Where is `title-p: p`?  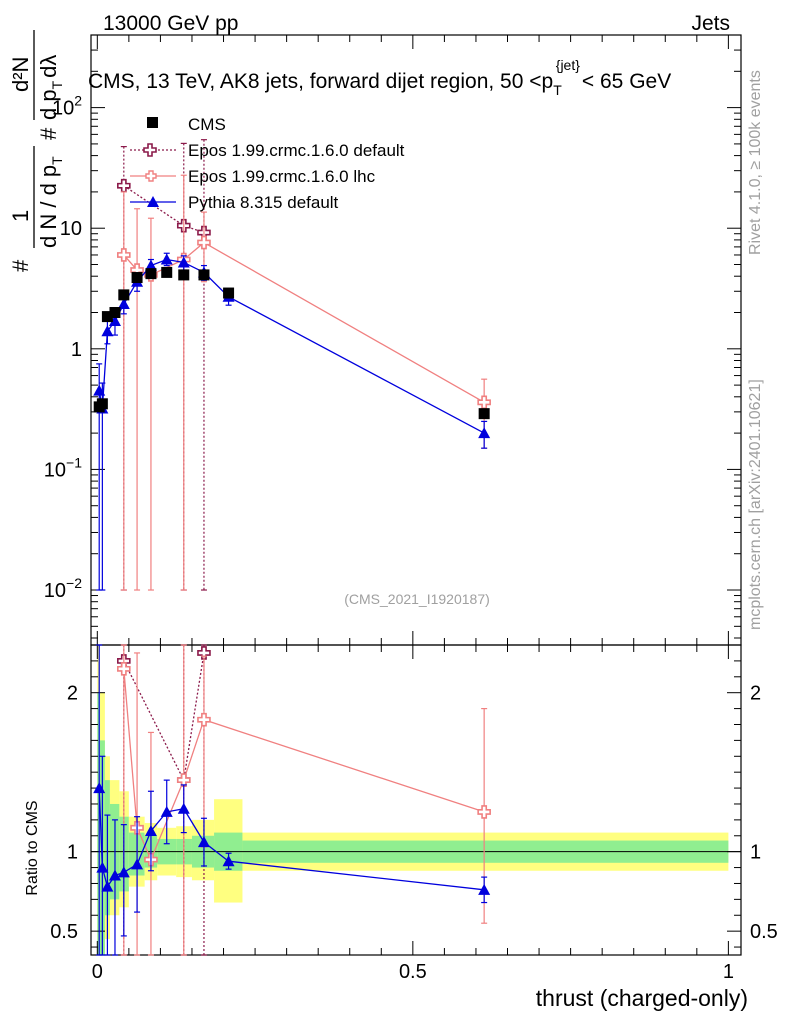 title-p: p is located at coordinates (548, 81).